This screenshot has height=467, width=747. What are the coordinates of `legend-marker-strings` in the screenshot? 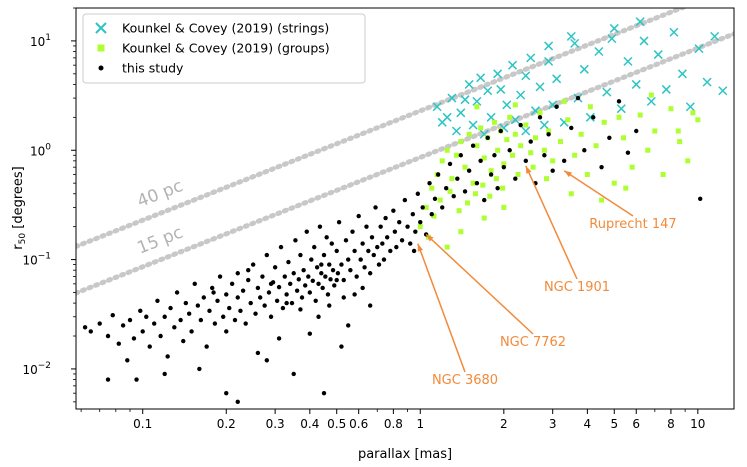 It's located at (101, 28).